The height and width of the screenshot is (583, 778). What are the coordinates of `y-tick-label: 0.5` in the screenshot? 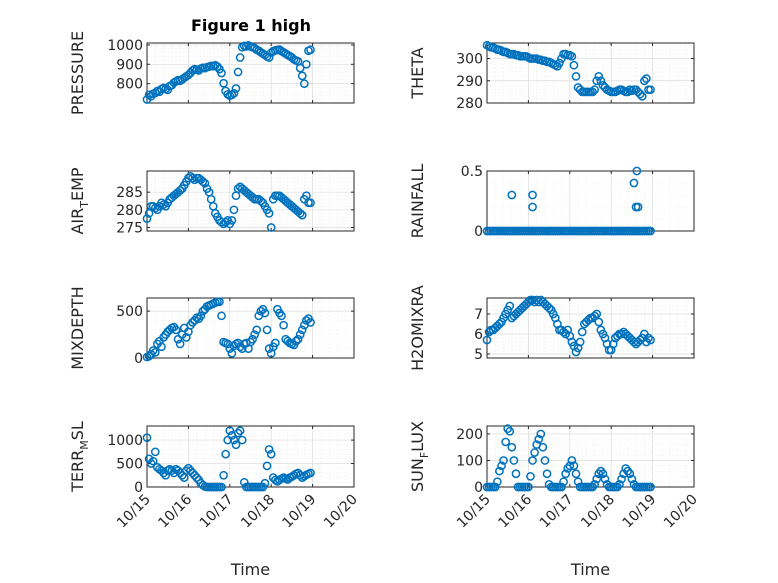 It's located at (472, 172).